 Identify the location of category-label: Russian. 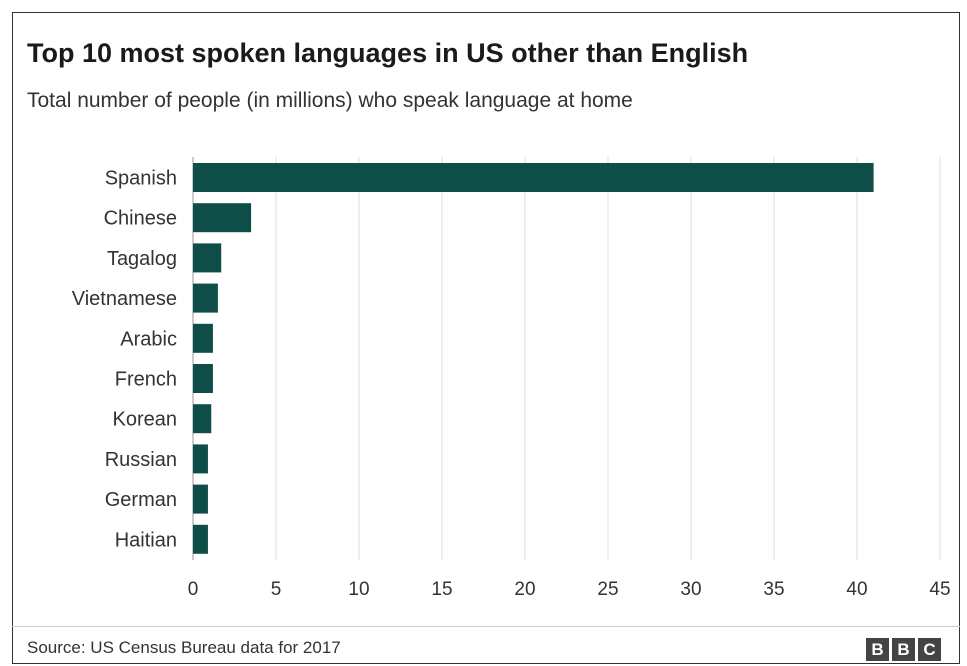
(141, 460).